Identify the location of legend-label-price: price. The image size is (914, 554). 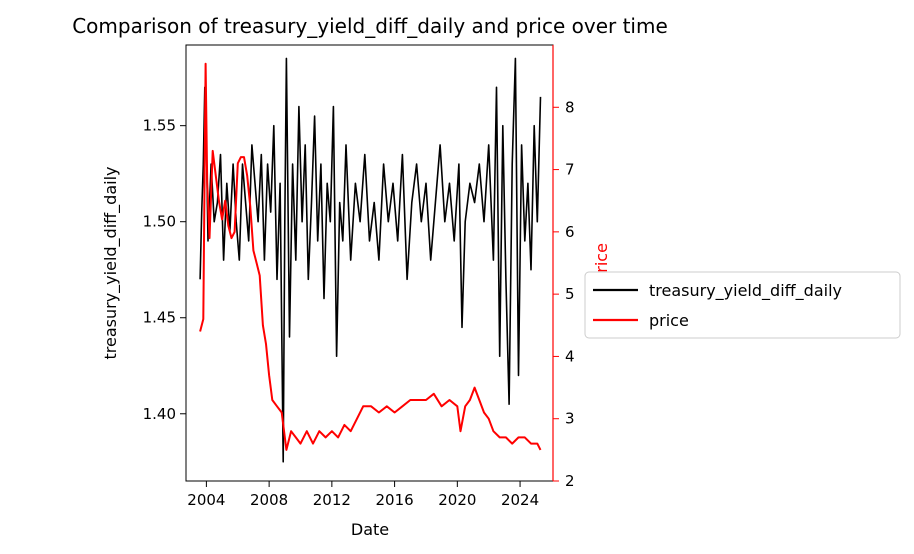
(669, 320).